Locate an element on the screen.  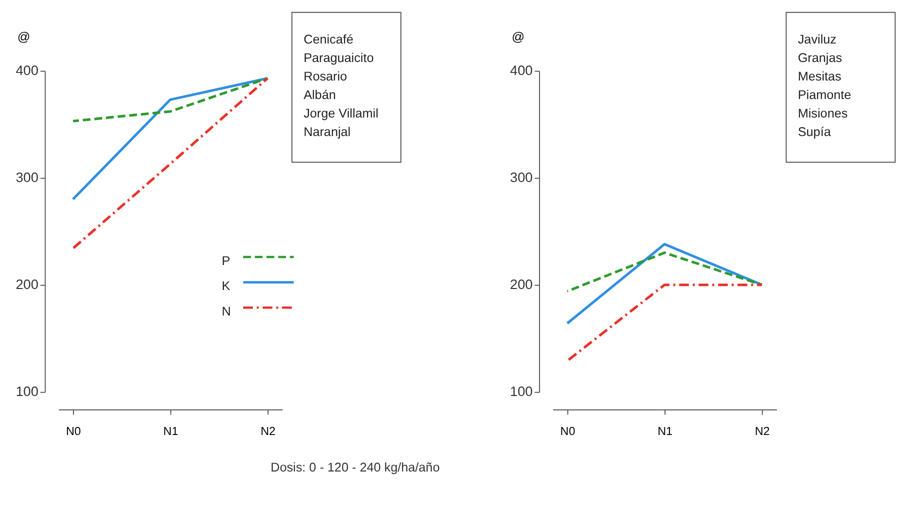
text: Cenicafé is located at coordinates (329, 39).